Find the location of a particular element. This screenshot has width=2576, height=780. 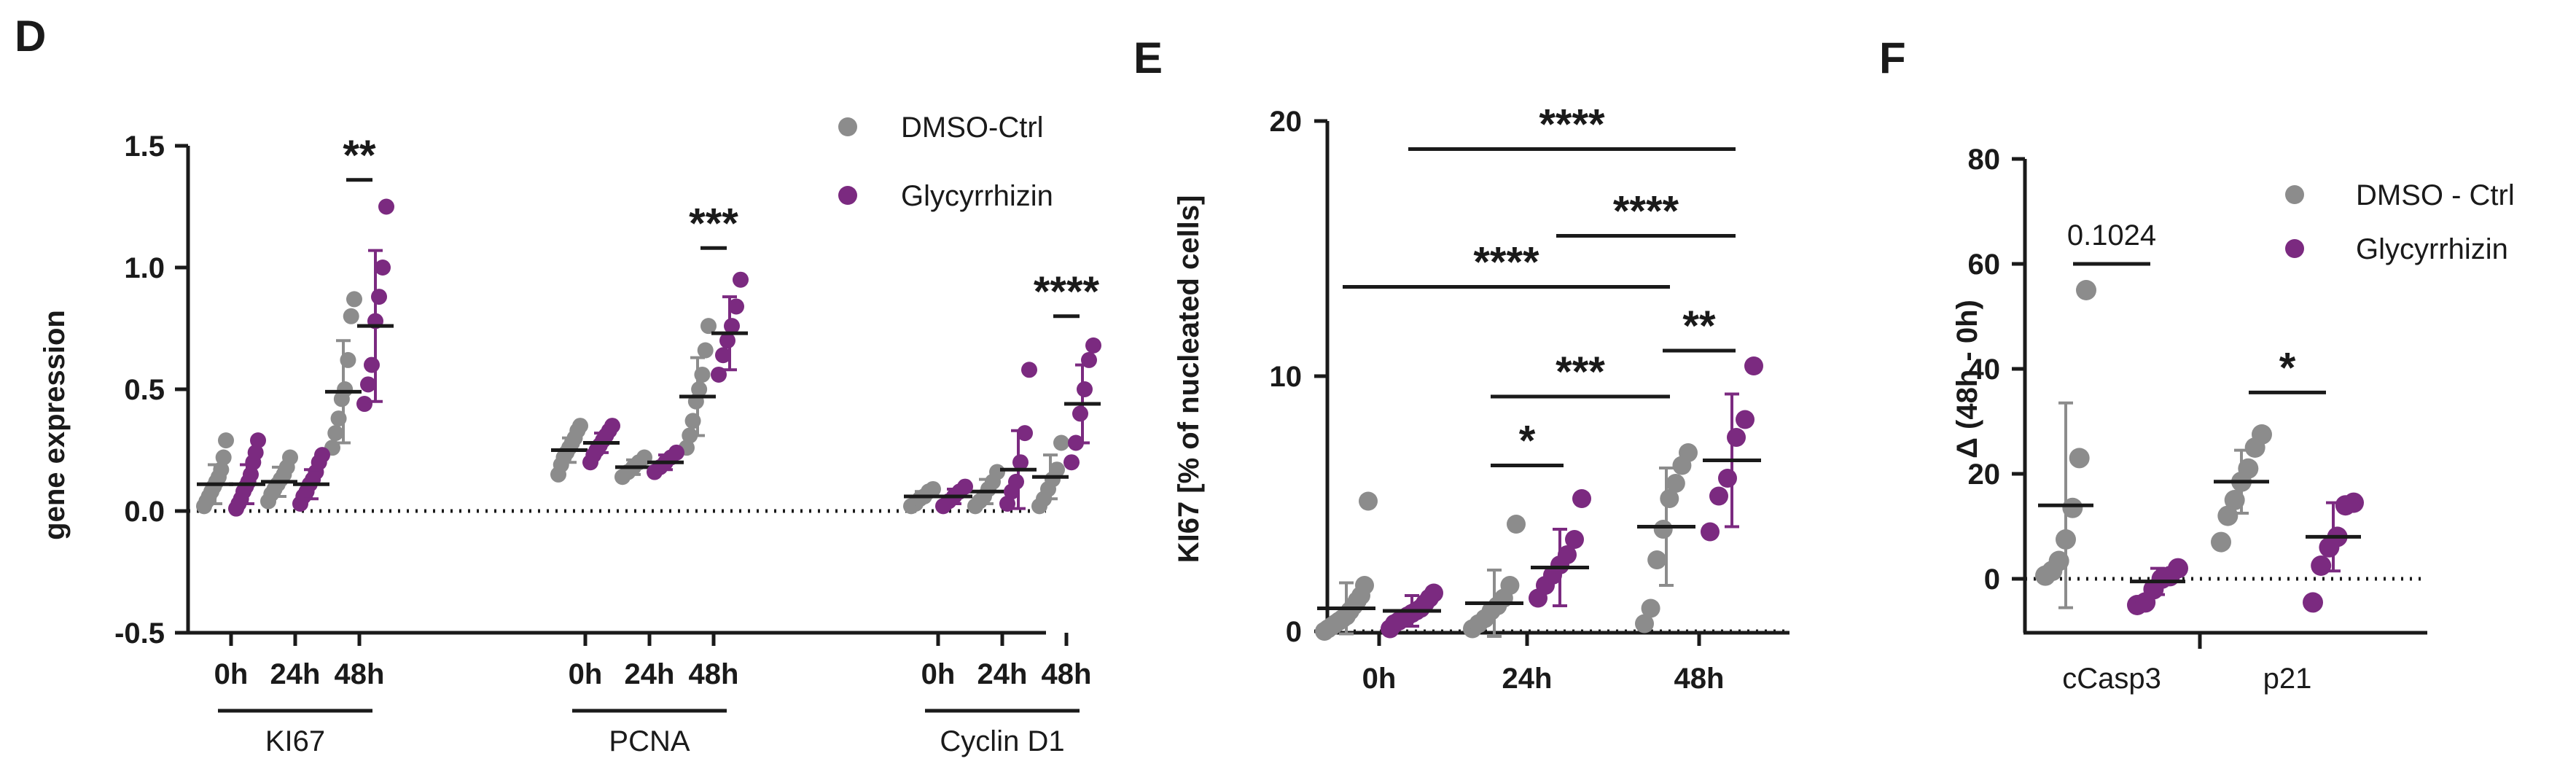

y-tick-label: 10 is located at coordinates (1286, 377).